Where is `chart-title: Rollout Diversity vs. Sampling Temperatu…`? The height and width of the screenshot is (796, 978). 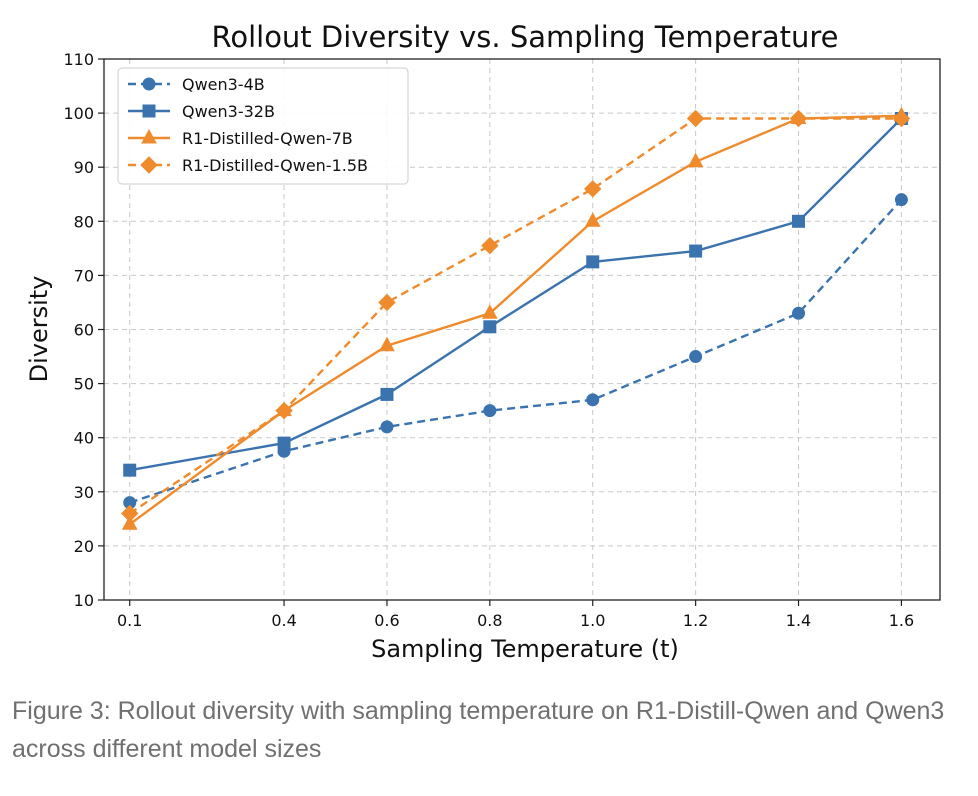
chart-title: Rollout Diversity vs. Sampling Temperatu… is located at coordinates (524, 37).